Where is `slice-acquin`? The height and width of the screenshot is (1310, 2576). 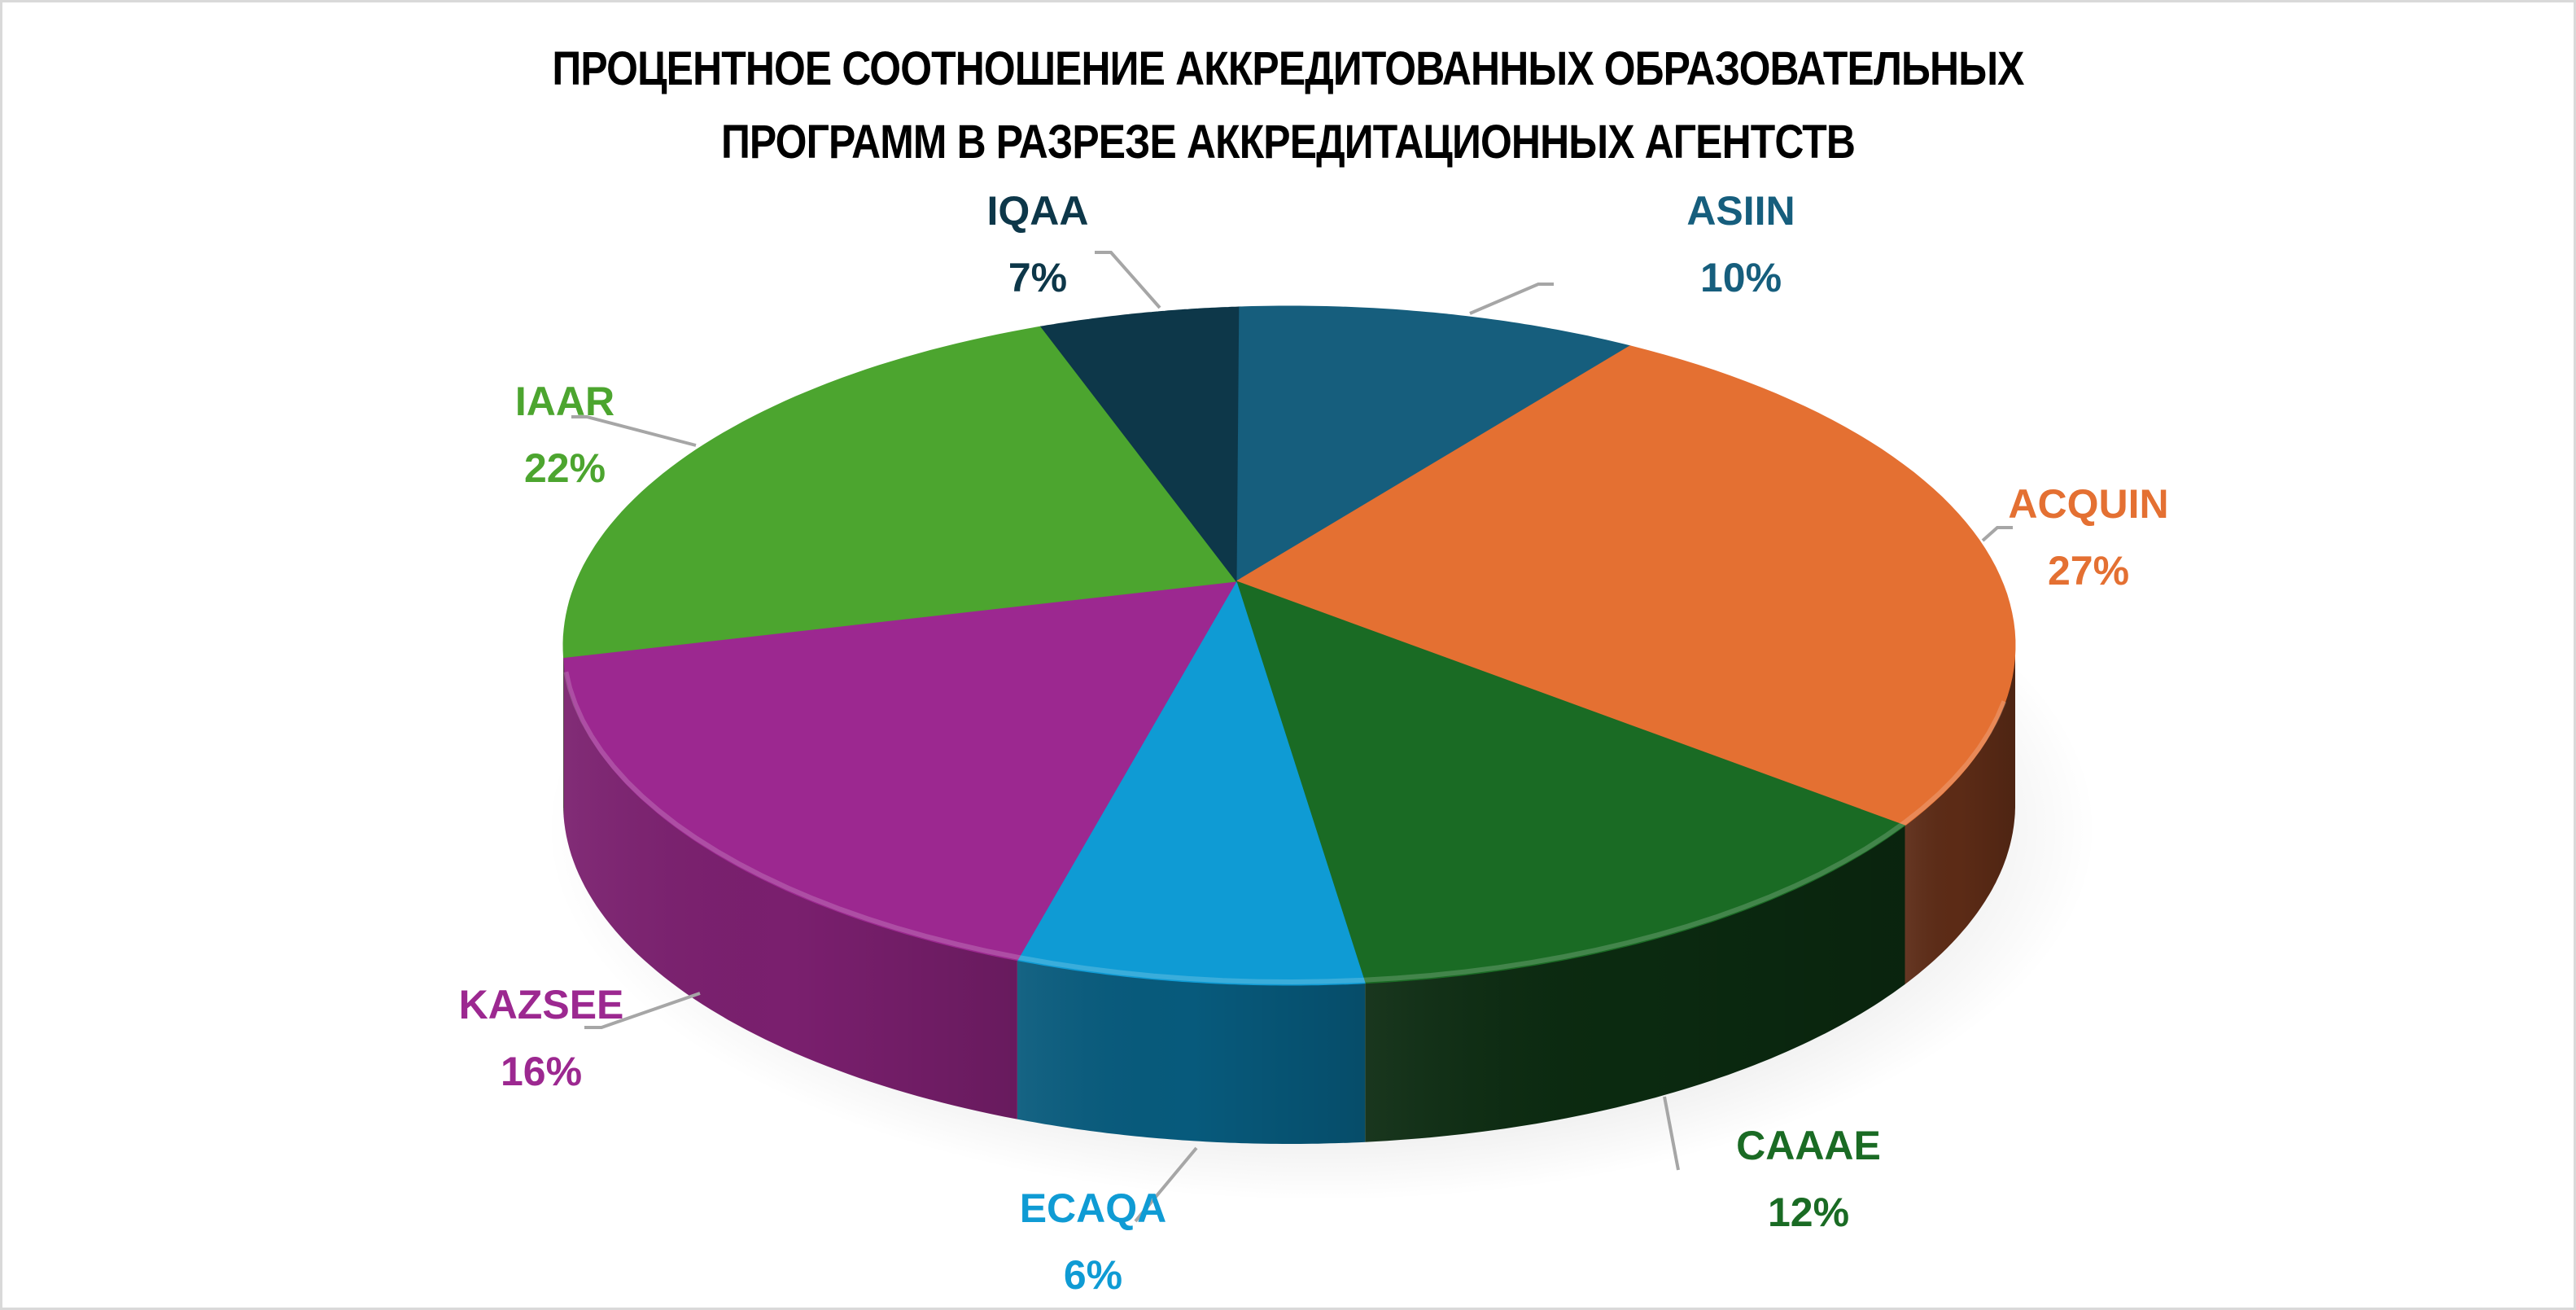
slice-acquin is located at coordinates (1625, 585).